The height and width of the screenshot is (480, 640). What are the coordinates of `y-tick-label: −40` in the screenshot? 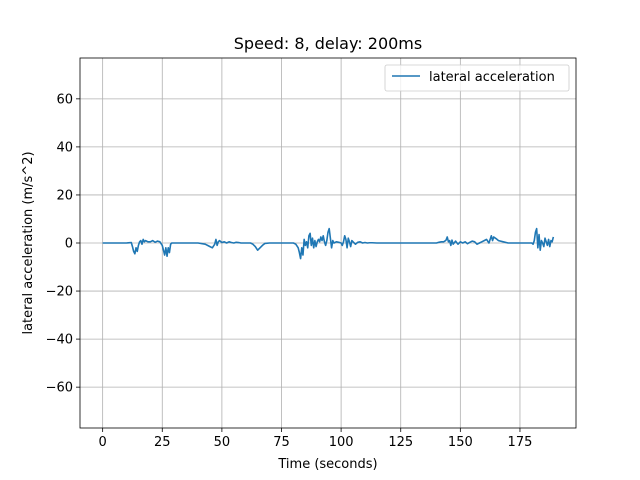 It's located at (59, 340).